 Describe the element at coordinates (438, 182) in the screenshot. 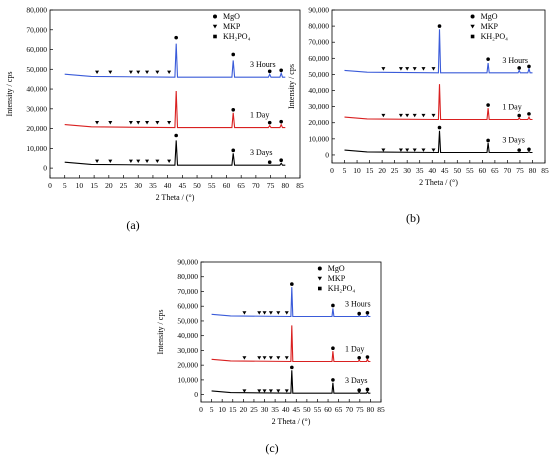

I see `x-axis-label: 2 Theta / (°)` at that location.